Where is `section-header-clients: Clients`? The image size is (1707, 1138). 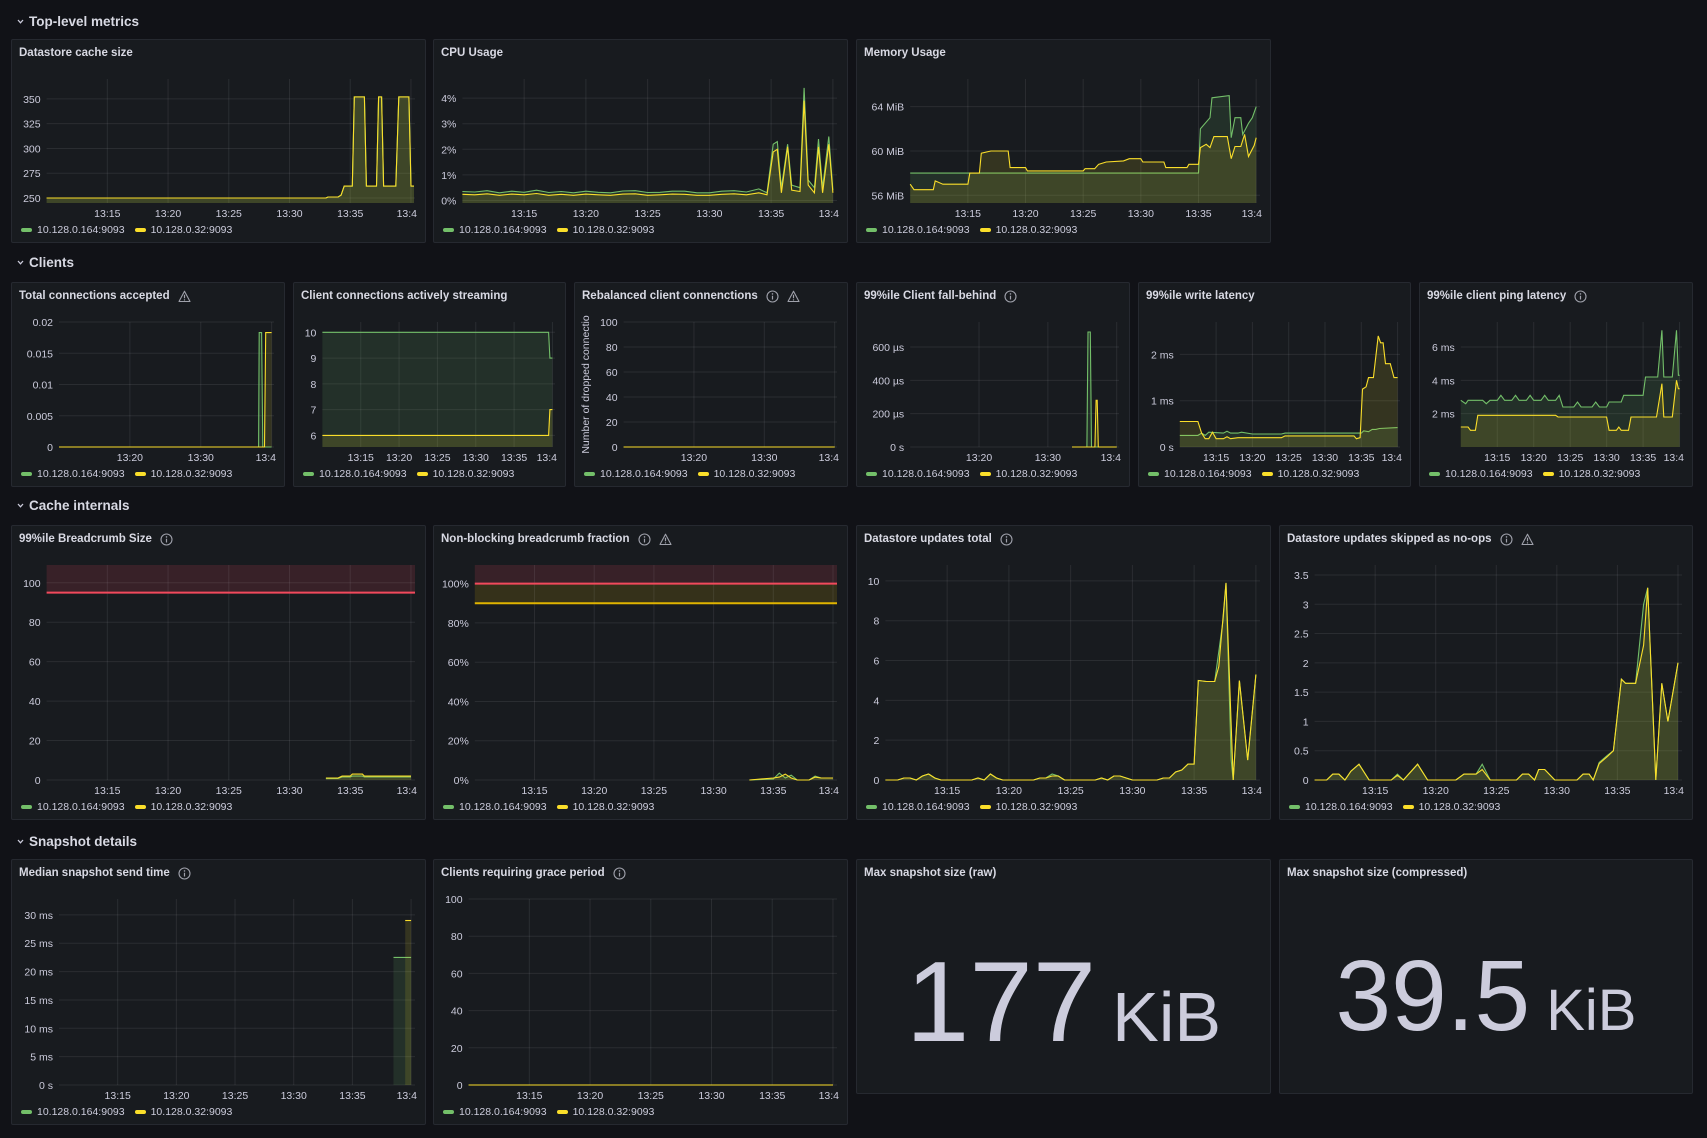
section-header-clients: Clients is located at coordinates (45, 262).